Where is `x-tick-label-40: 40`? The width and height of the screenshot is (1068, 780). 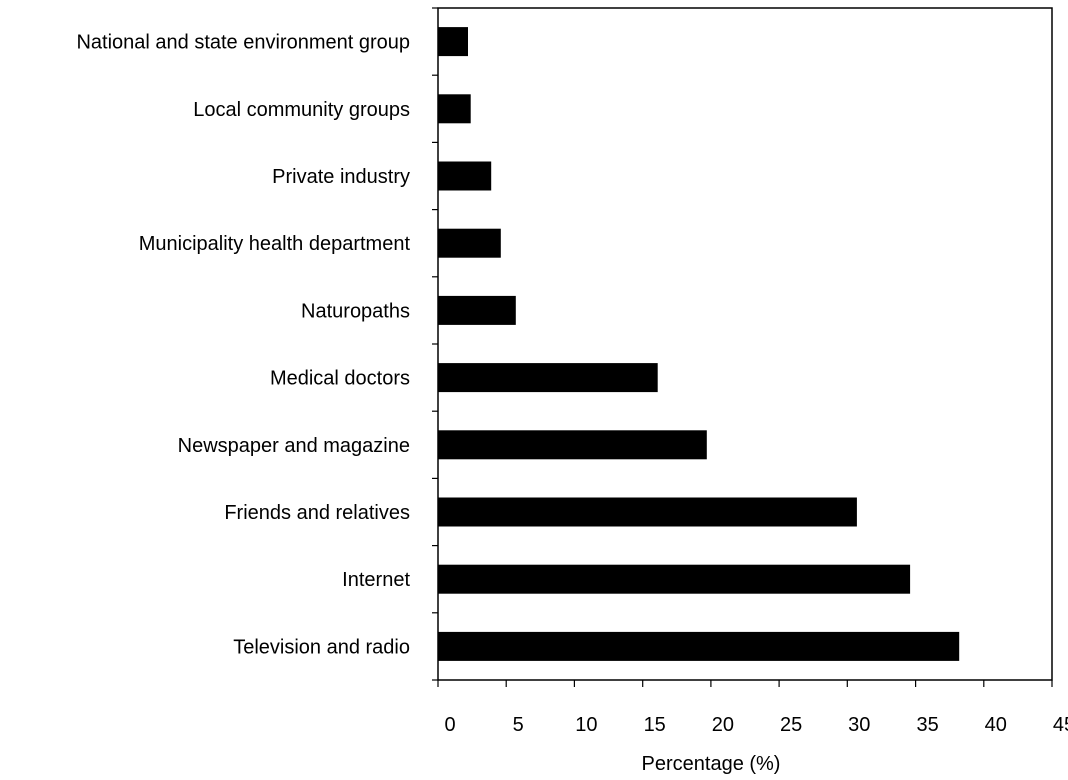
x-tick-label-40: 40 is located at coordinates (996, 725).